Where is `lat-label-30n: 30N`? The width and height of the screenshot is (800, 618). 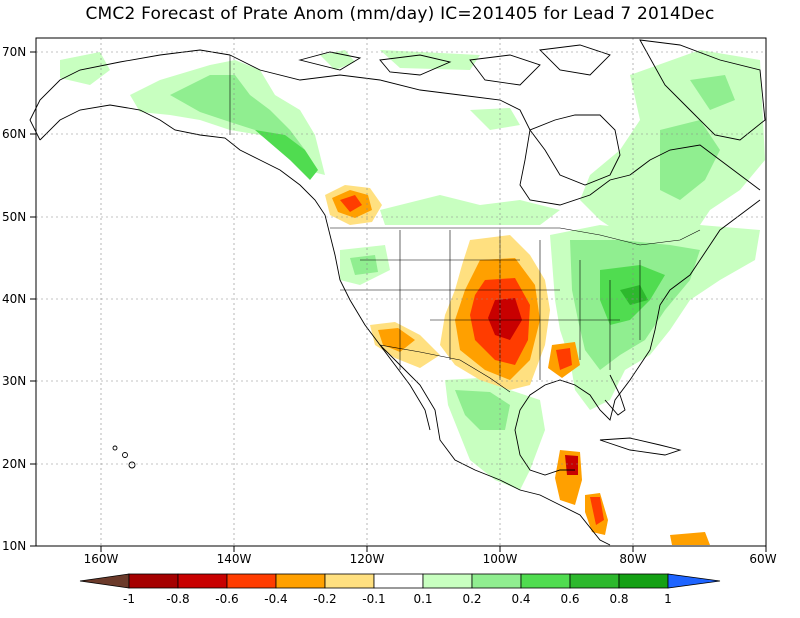 lat-label-30n: 30N is located at coordinates (14, 381).